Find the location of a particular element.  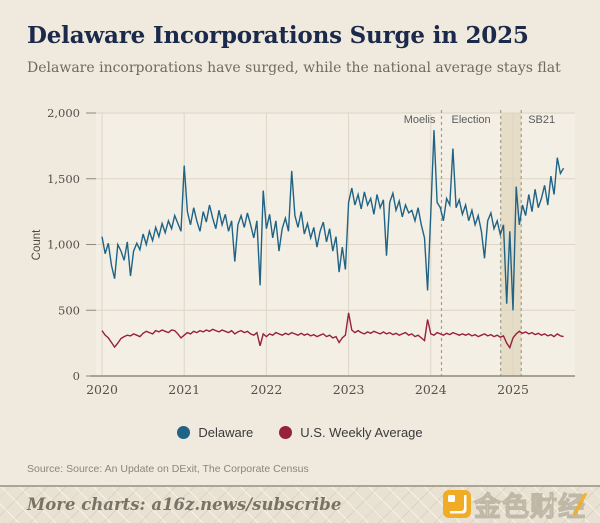

legend-label-us-average: U.S. Weekly Average is located at coordinates (361, 432).